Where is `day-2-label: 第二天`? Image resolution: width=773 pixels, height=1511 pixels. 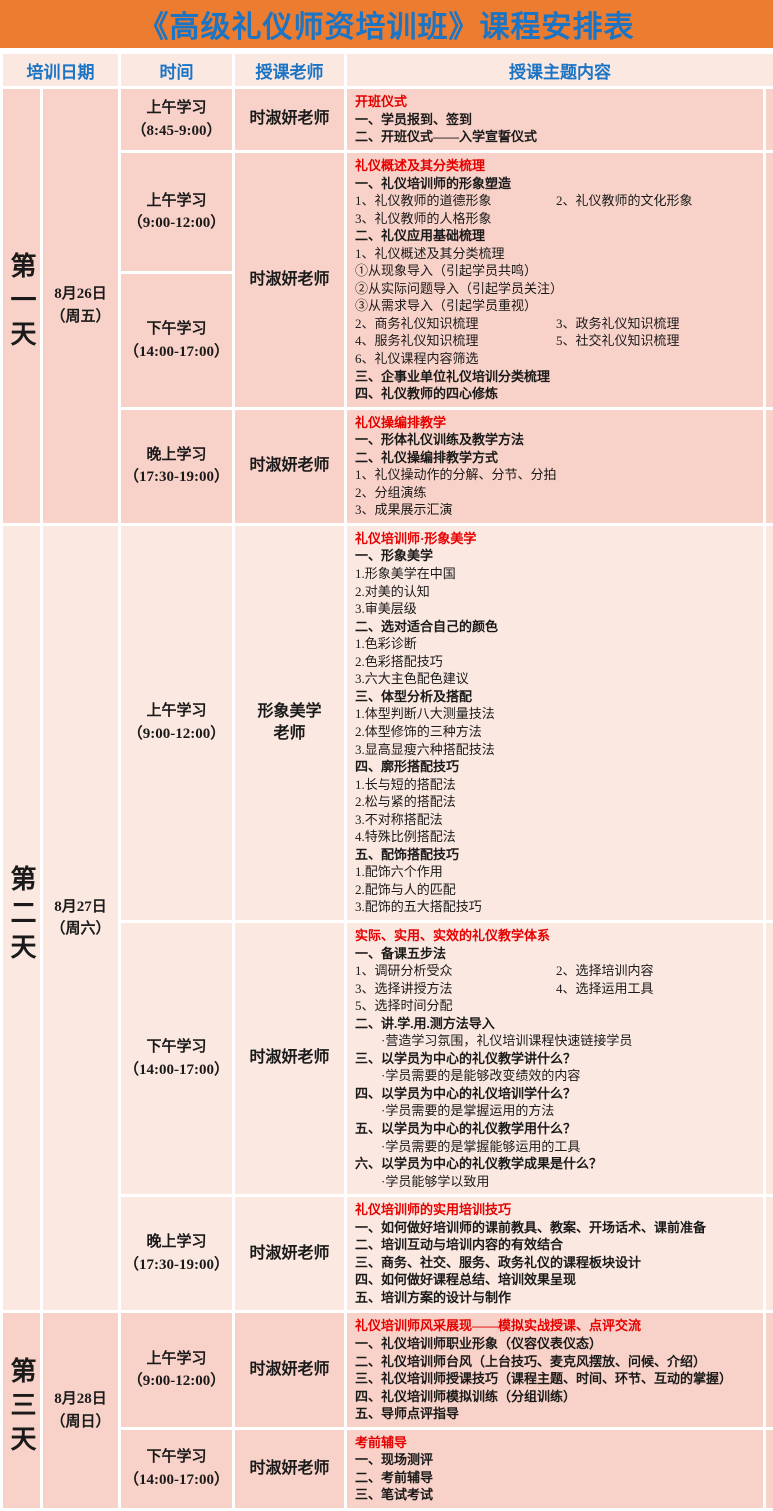
day-2-label: 第二天 is located at coordinates (21, 916).